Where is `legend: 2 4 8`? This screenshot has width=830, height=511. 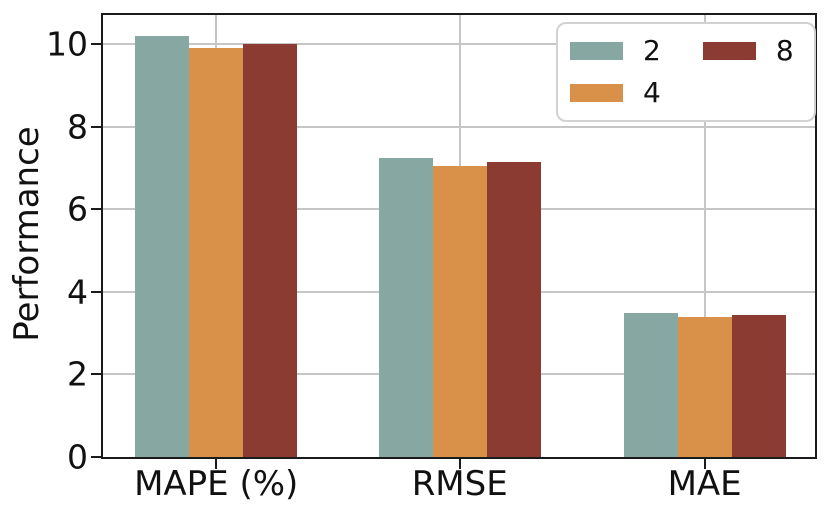
legend: 2 4 8 is located at coordinates (686, 72).